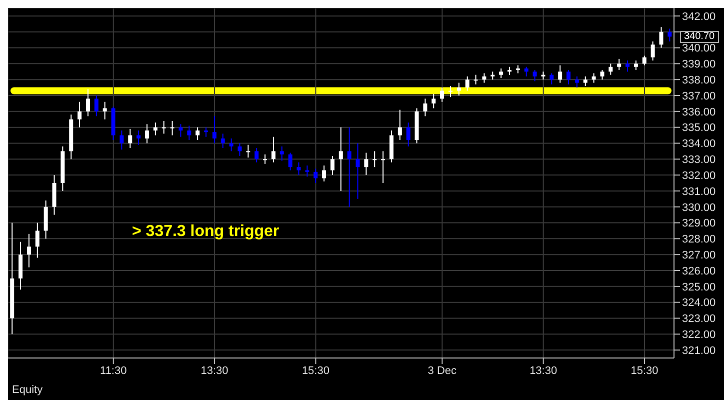  Describe the element at coordinates (699, 271) in the screenshot. I see `y-tick-label: 326.00` at that location.